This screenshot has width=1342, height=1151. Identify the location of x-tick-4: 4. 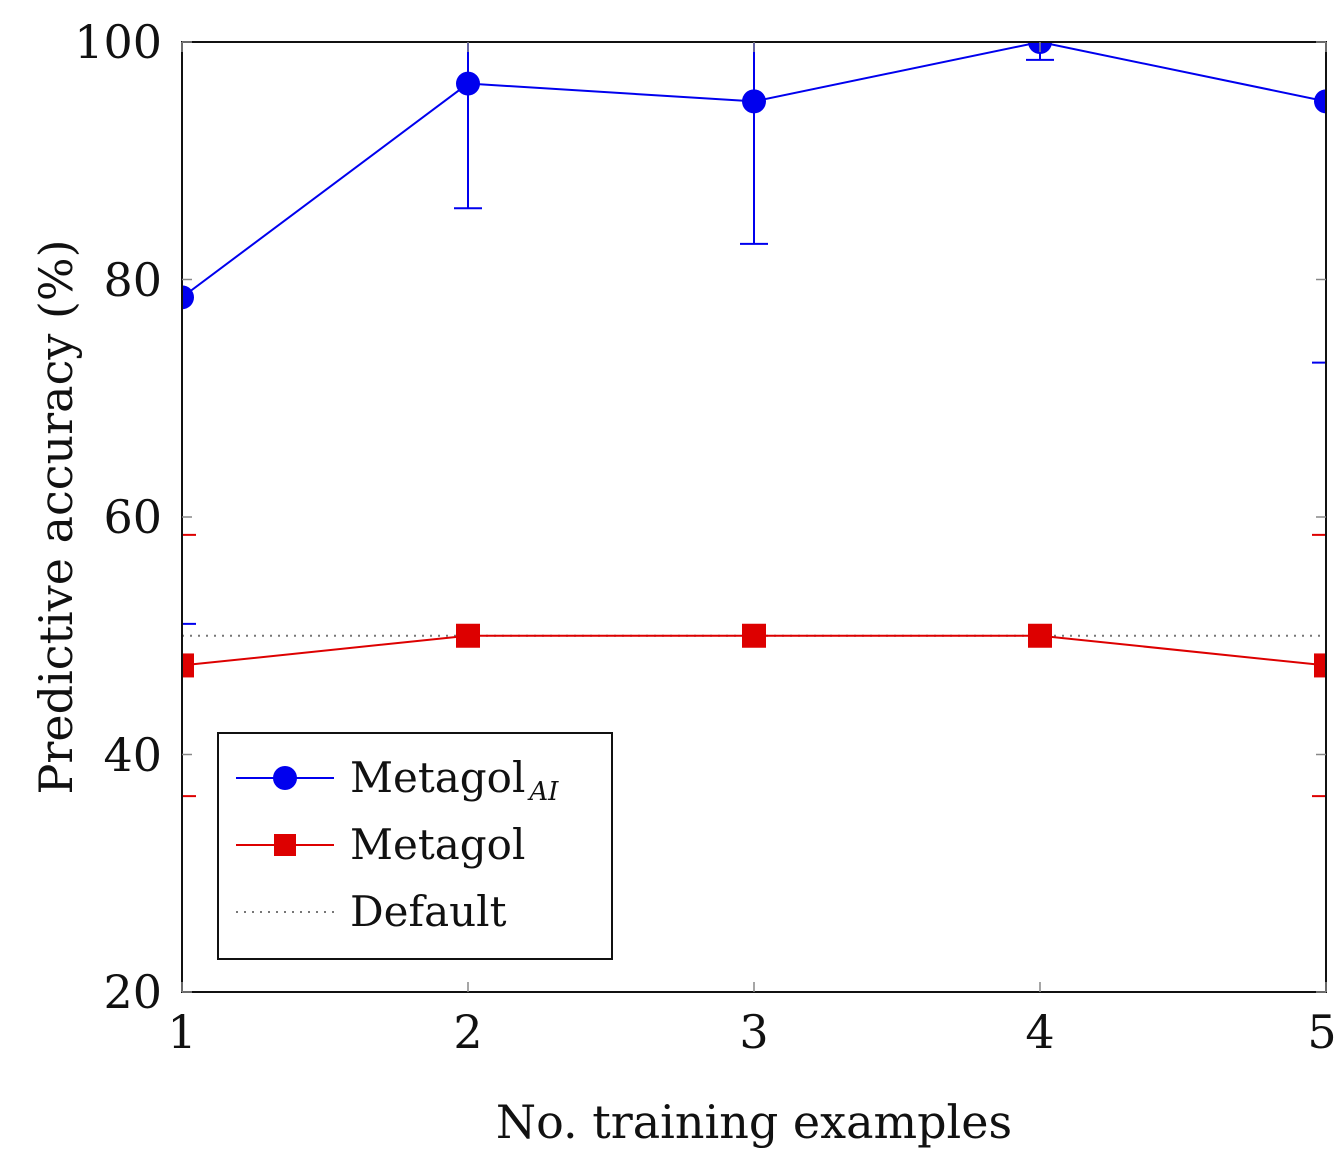
(1039, 1032).